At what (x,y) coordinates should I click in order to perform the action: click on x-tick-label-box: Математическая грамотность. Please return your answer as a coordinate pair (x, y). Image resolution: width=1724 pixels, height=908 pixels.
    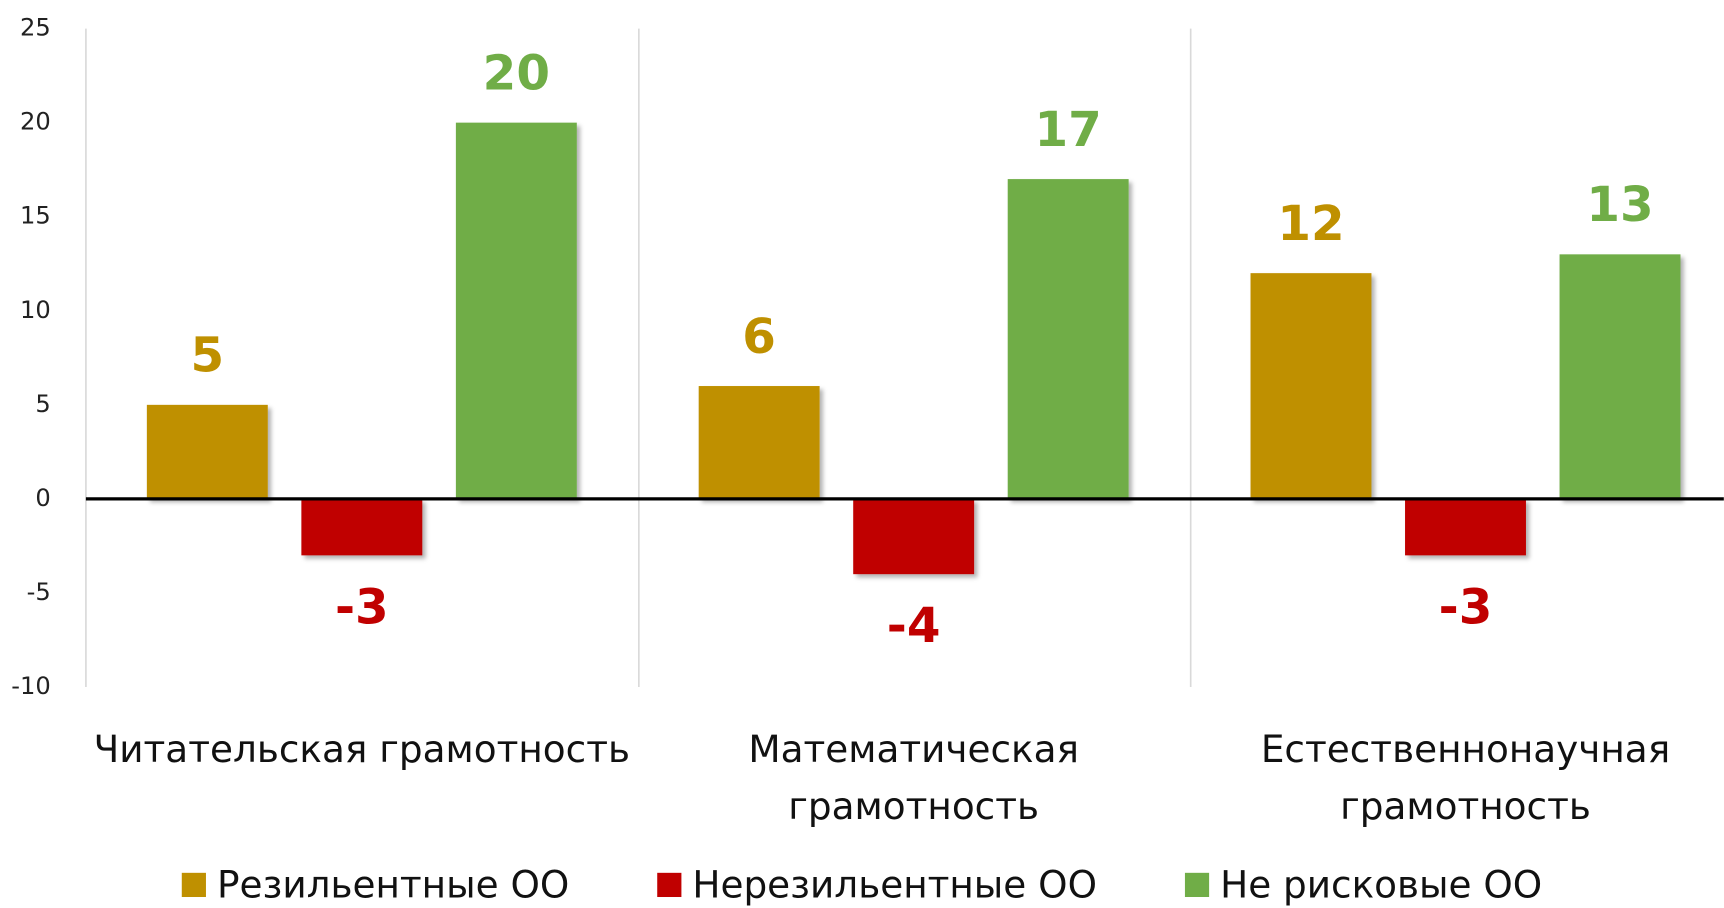
    Looking at the image, I should click on (914, 778).